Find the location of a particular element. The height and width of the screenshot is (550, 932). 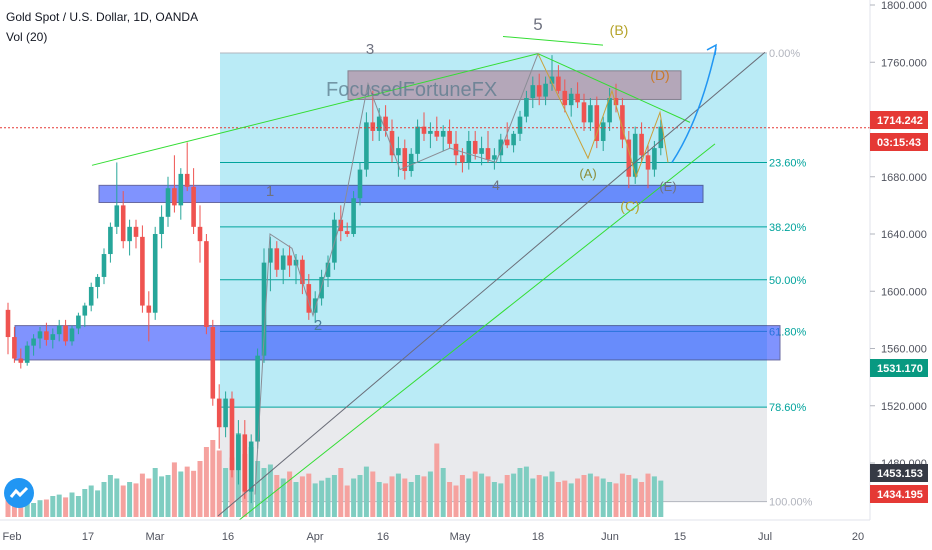

fib-level-label: 78.60% is located at coordinates (788, 408).